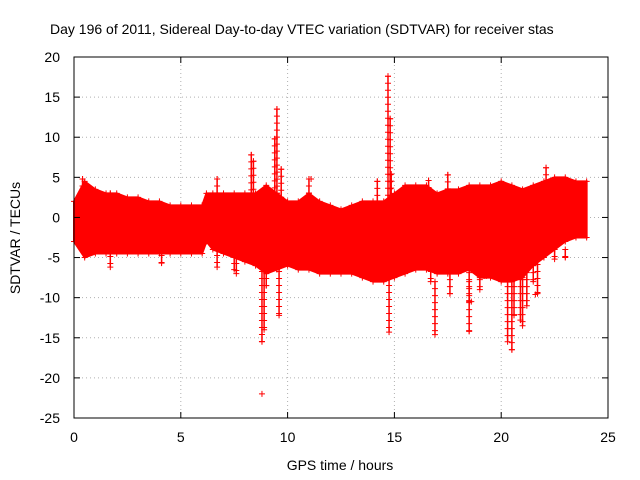 The height and width of the screenshot is (480, 640). I want to click on x-tick-label: 15, so click(395, 437).